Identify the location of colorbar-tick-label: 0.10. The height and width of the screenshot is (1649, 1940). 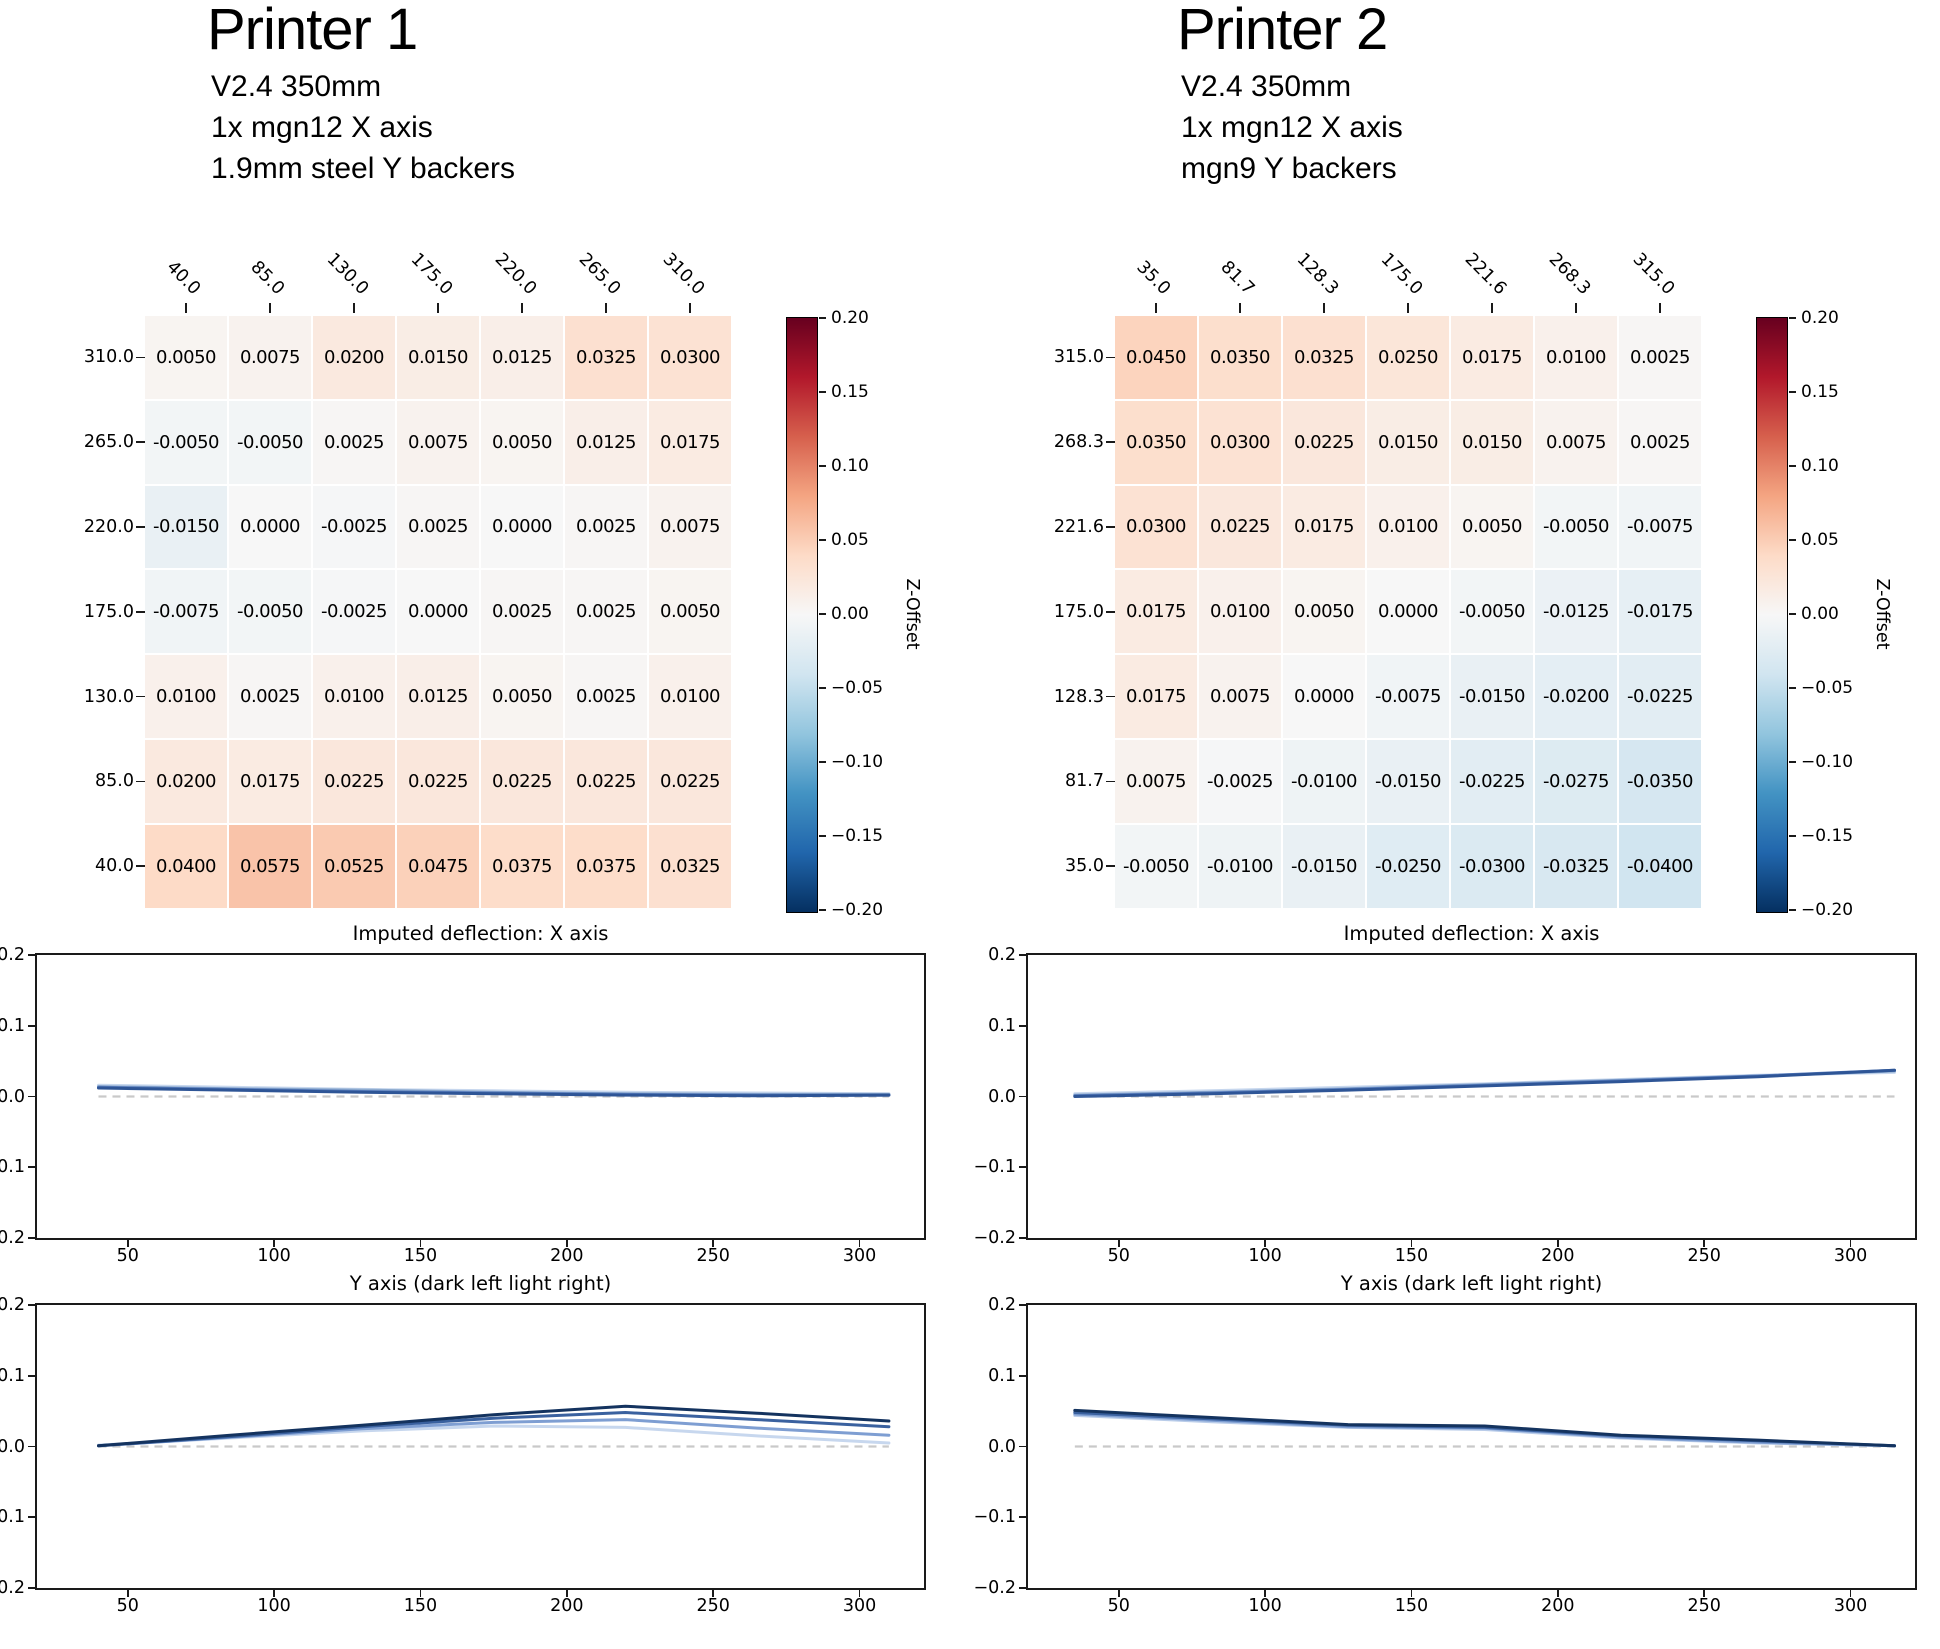
(850, 466).